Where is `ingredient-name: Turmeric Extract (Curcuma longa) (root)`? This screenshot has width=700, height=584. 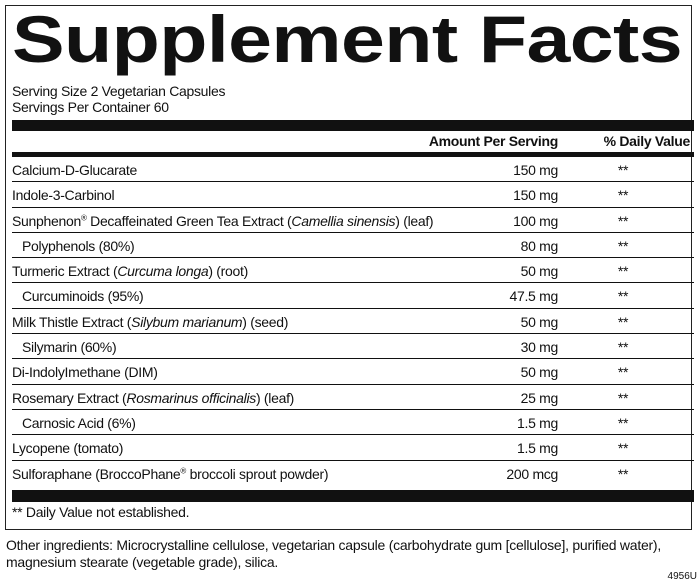
ingredient-name: Turmeric Extract (Curcuma longa) (root) is located at coordinates (130, 271).